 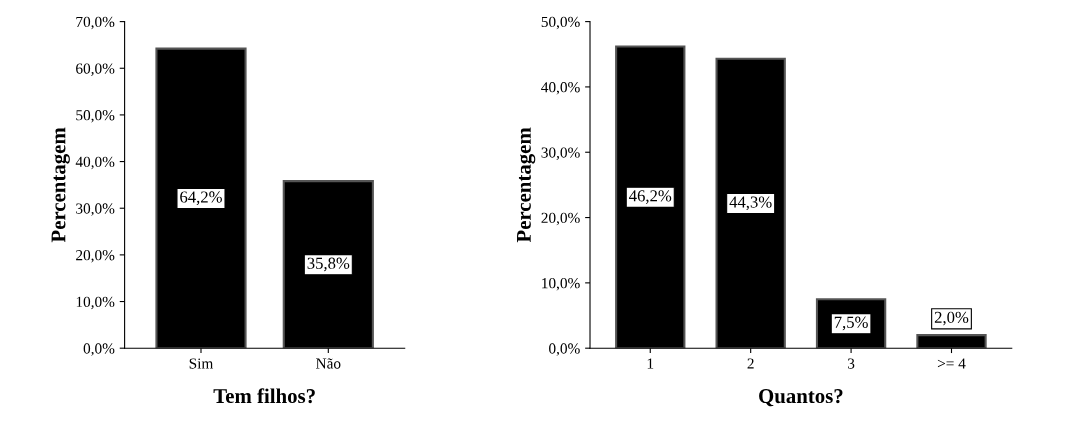 I want to click on x-tick-label: >= 4, so click(x=951, y=363).